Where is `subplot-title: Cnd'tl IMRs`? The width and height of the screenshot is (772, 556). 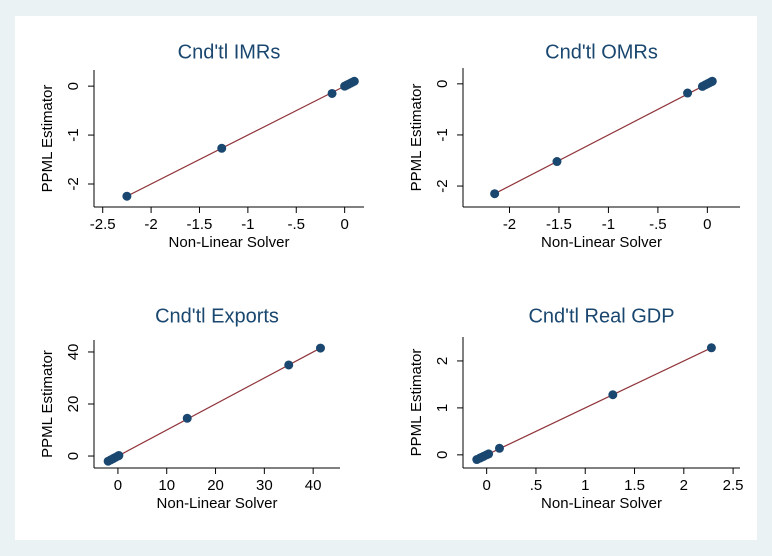 subplot-title: Cnd'tl IMRs is located at coordinates (229, 52).